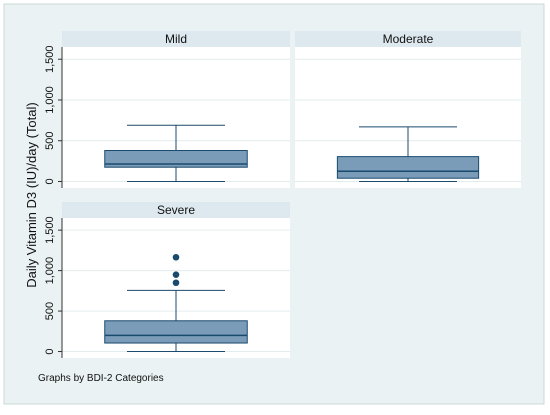 This screenshot has width=550, height=415. I want to click on panel-title: Mild, so click(176, 39).